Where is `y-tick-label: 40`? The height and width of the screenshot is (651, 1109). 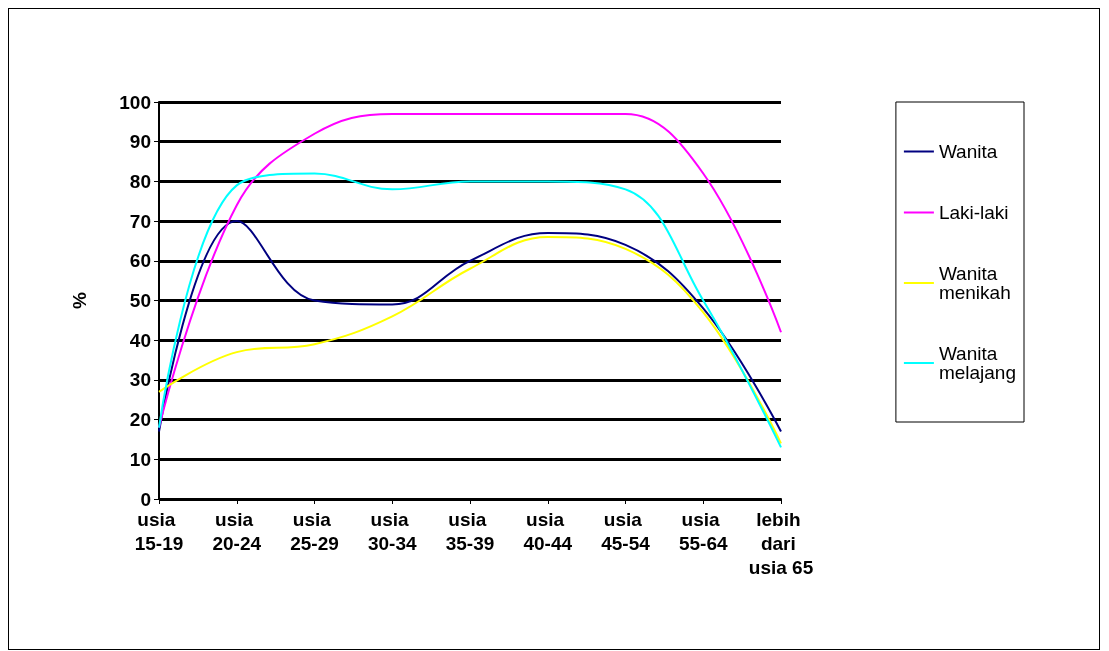 y-tick-label: 40 is located at coordinates (140, 340).